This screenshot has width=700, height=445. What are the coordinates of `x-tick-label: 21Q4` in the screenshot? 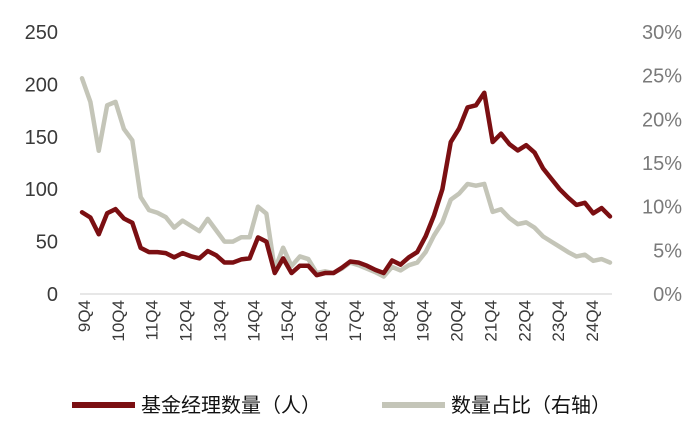 It's located at (490, 321).